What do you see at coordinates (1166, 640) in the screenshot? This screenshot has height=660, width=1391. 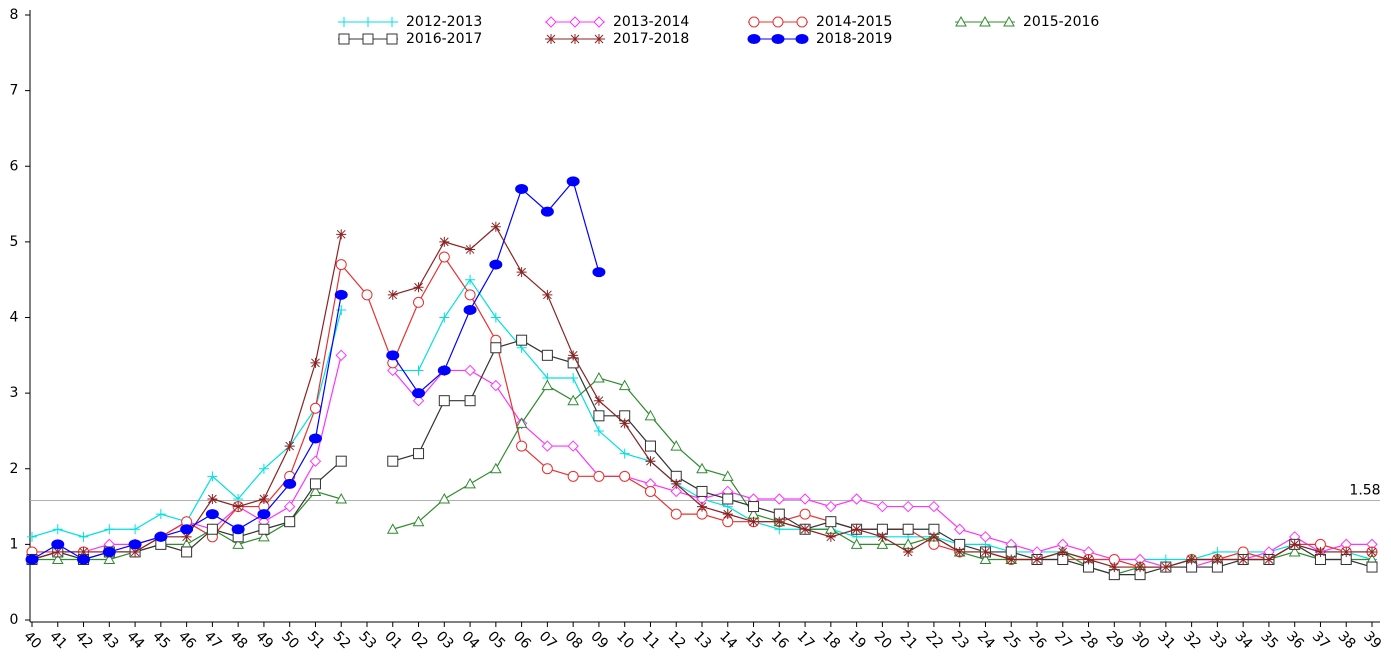 I see `x-tick-label: 31` at bounding box center [1166, 640].